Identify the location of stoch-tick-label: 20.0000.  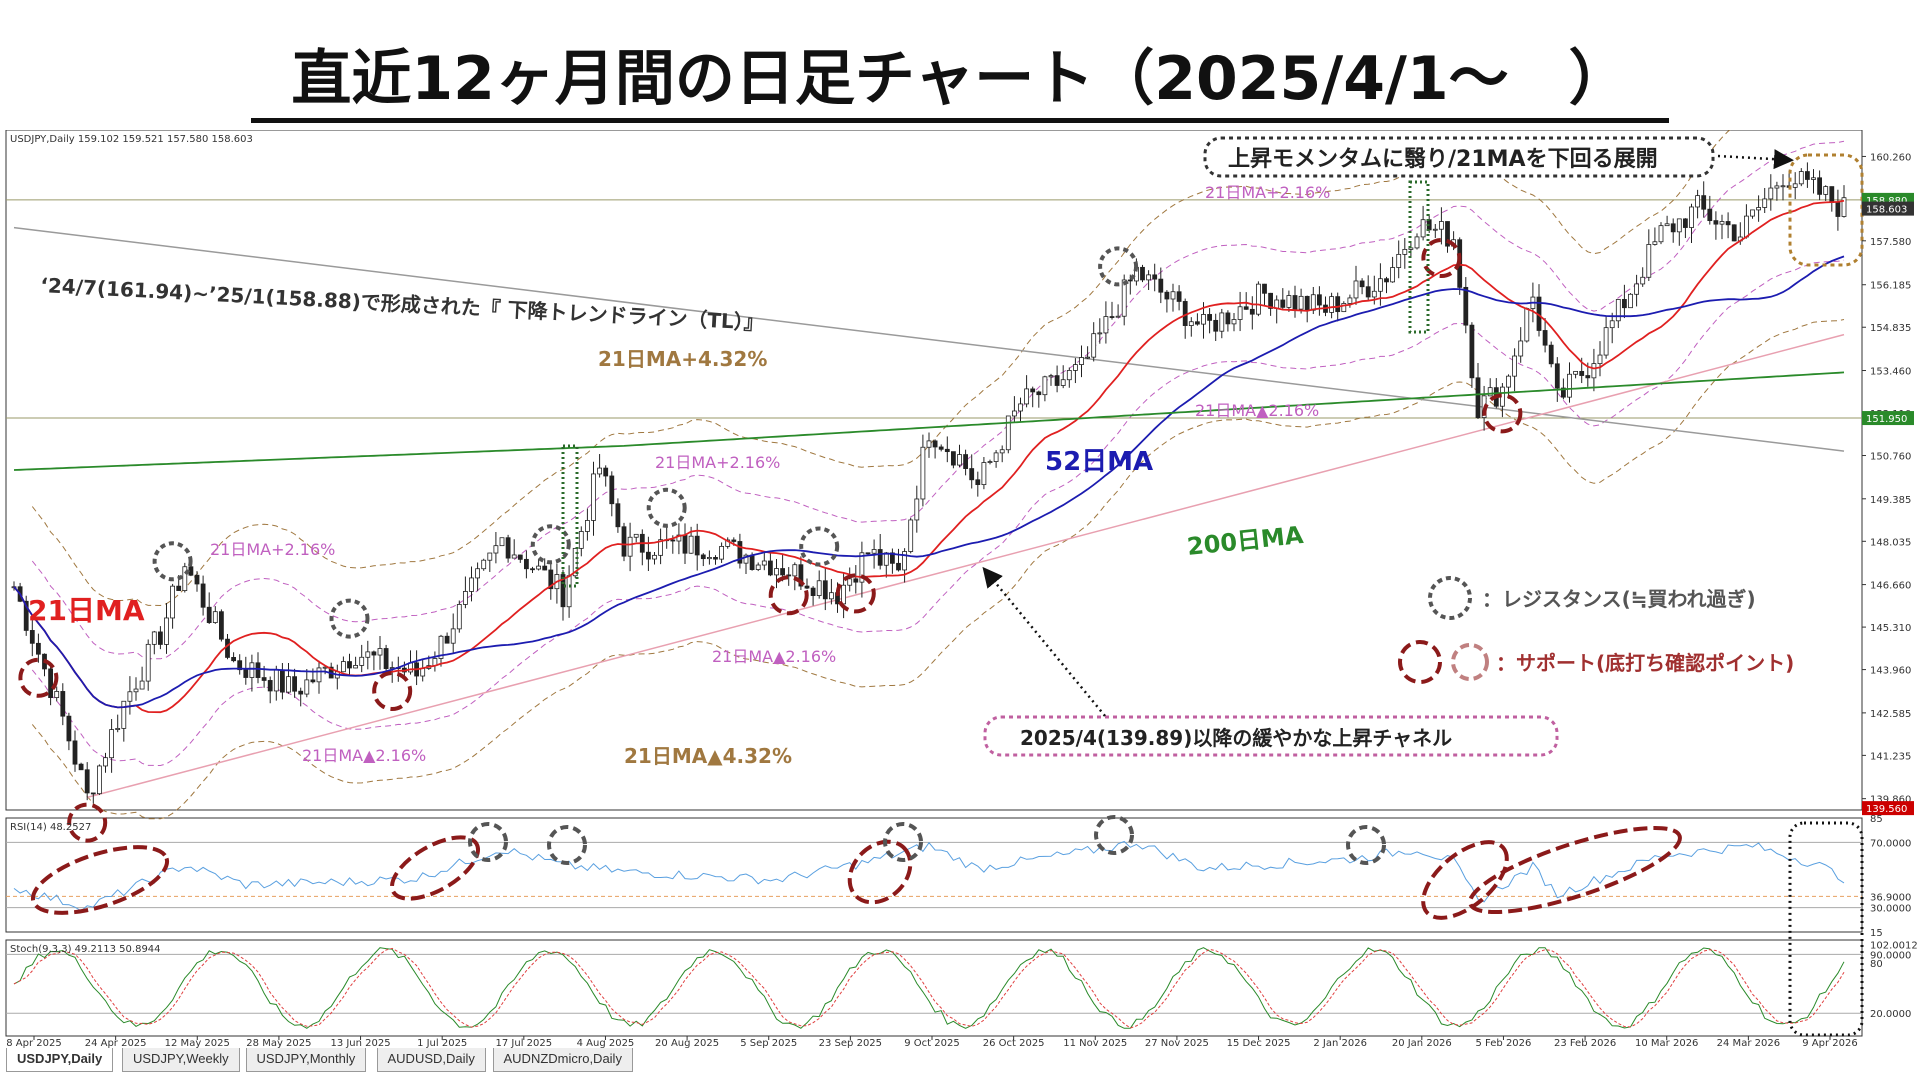
(1890, 1014).